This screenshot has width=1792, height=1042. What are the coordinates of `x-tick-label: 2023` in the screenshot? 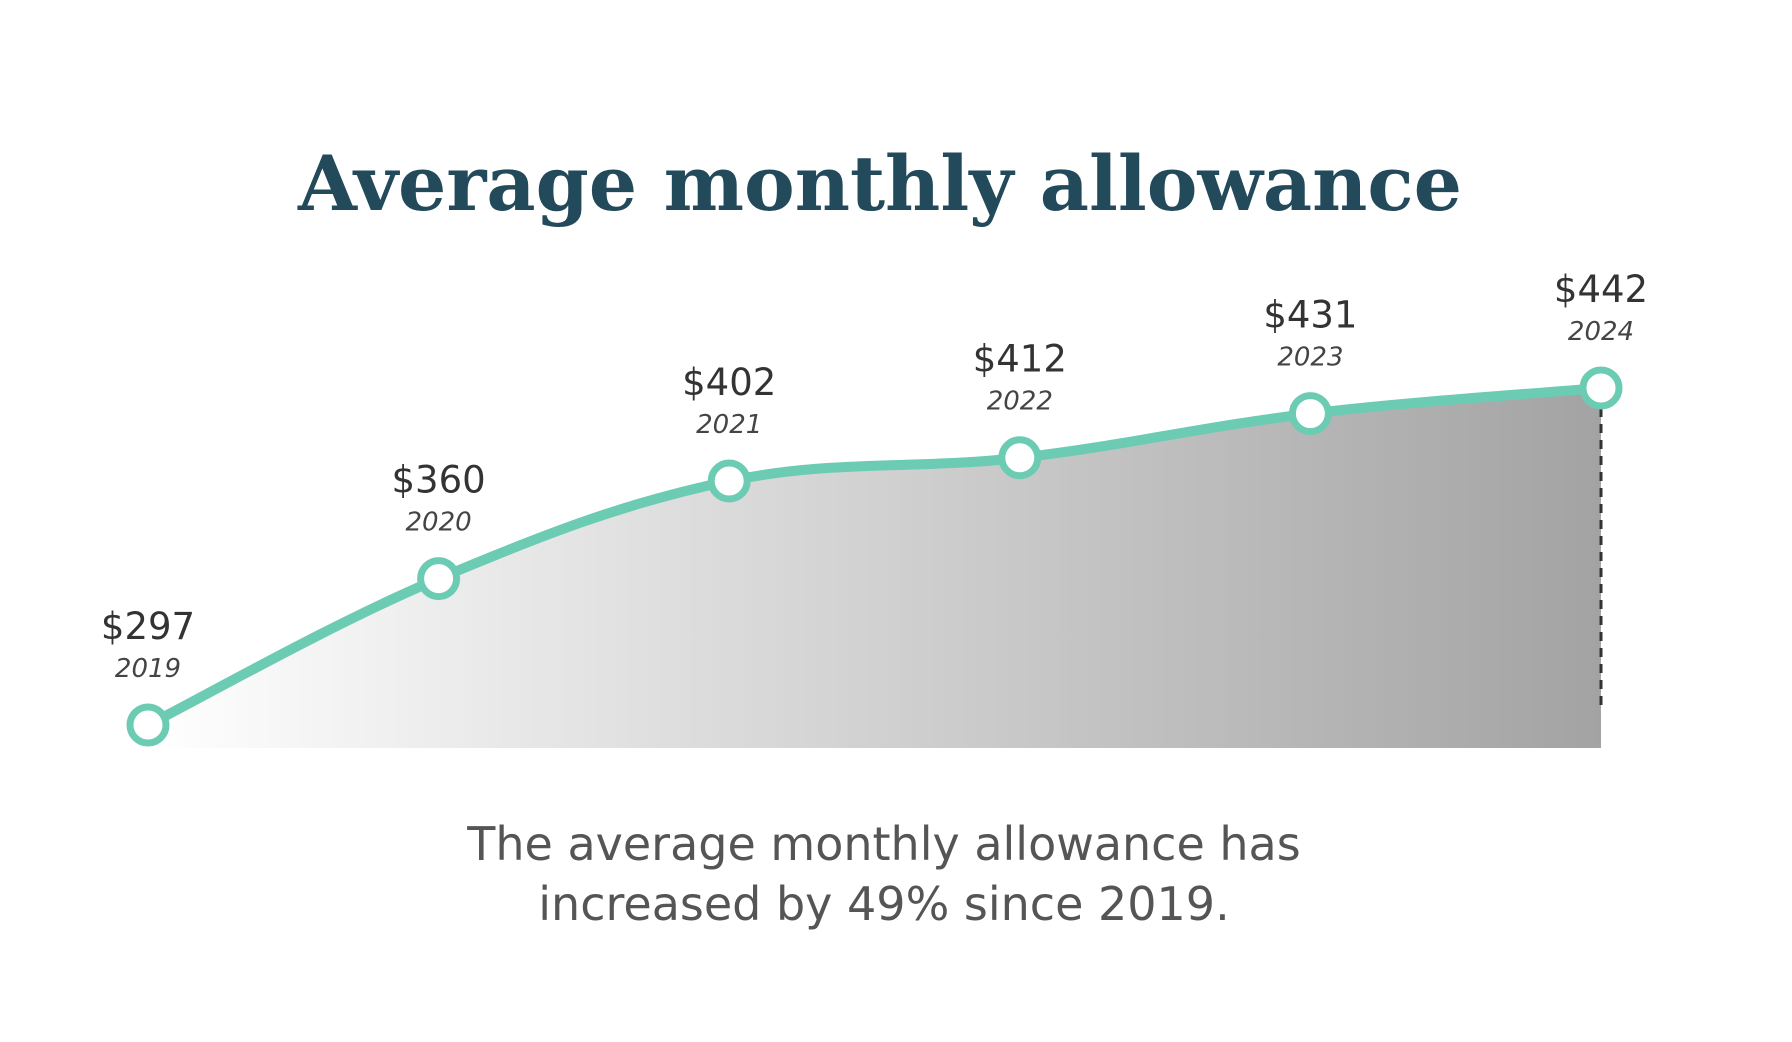 It's located at (1310, 358).